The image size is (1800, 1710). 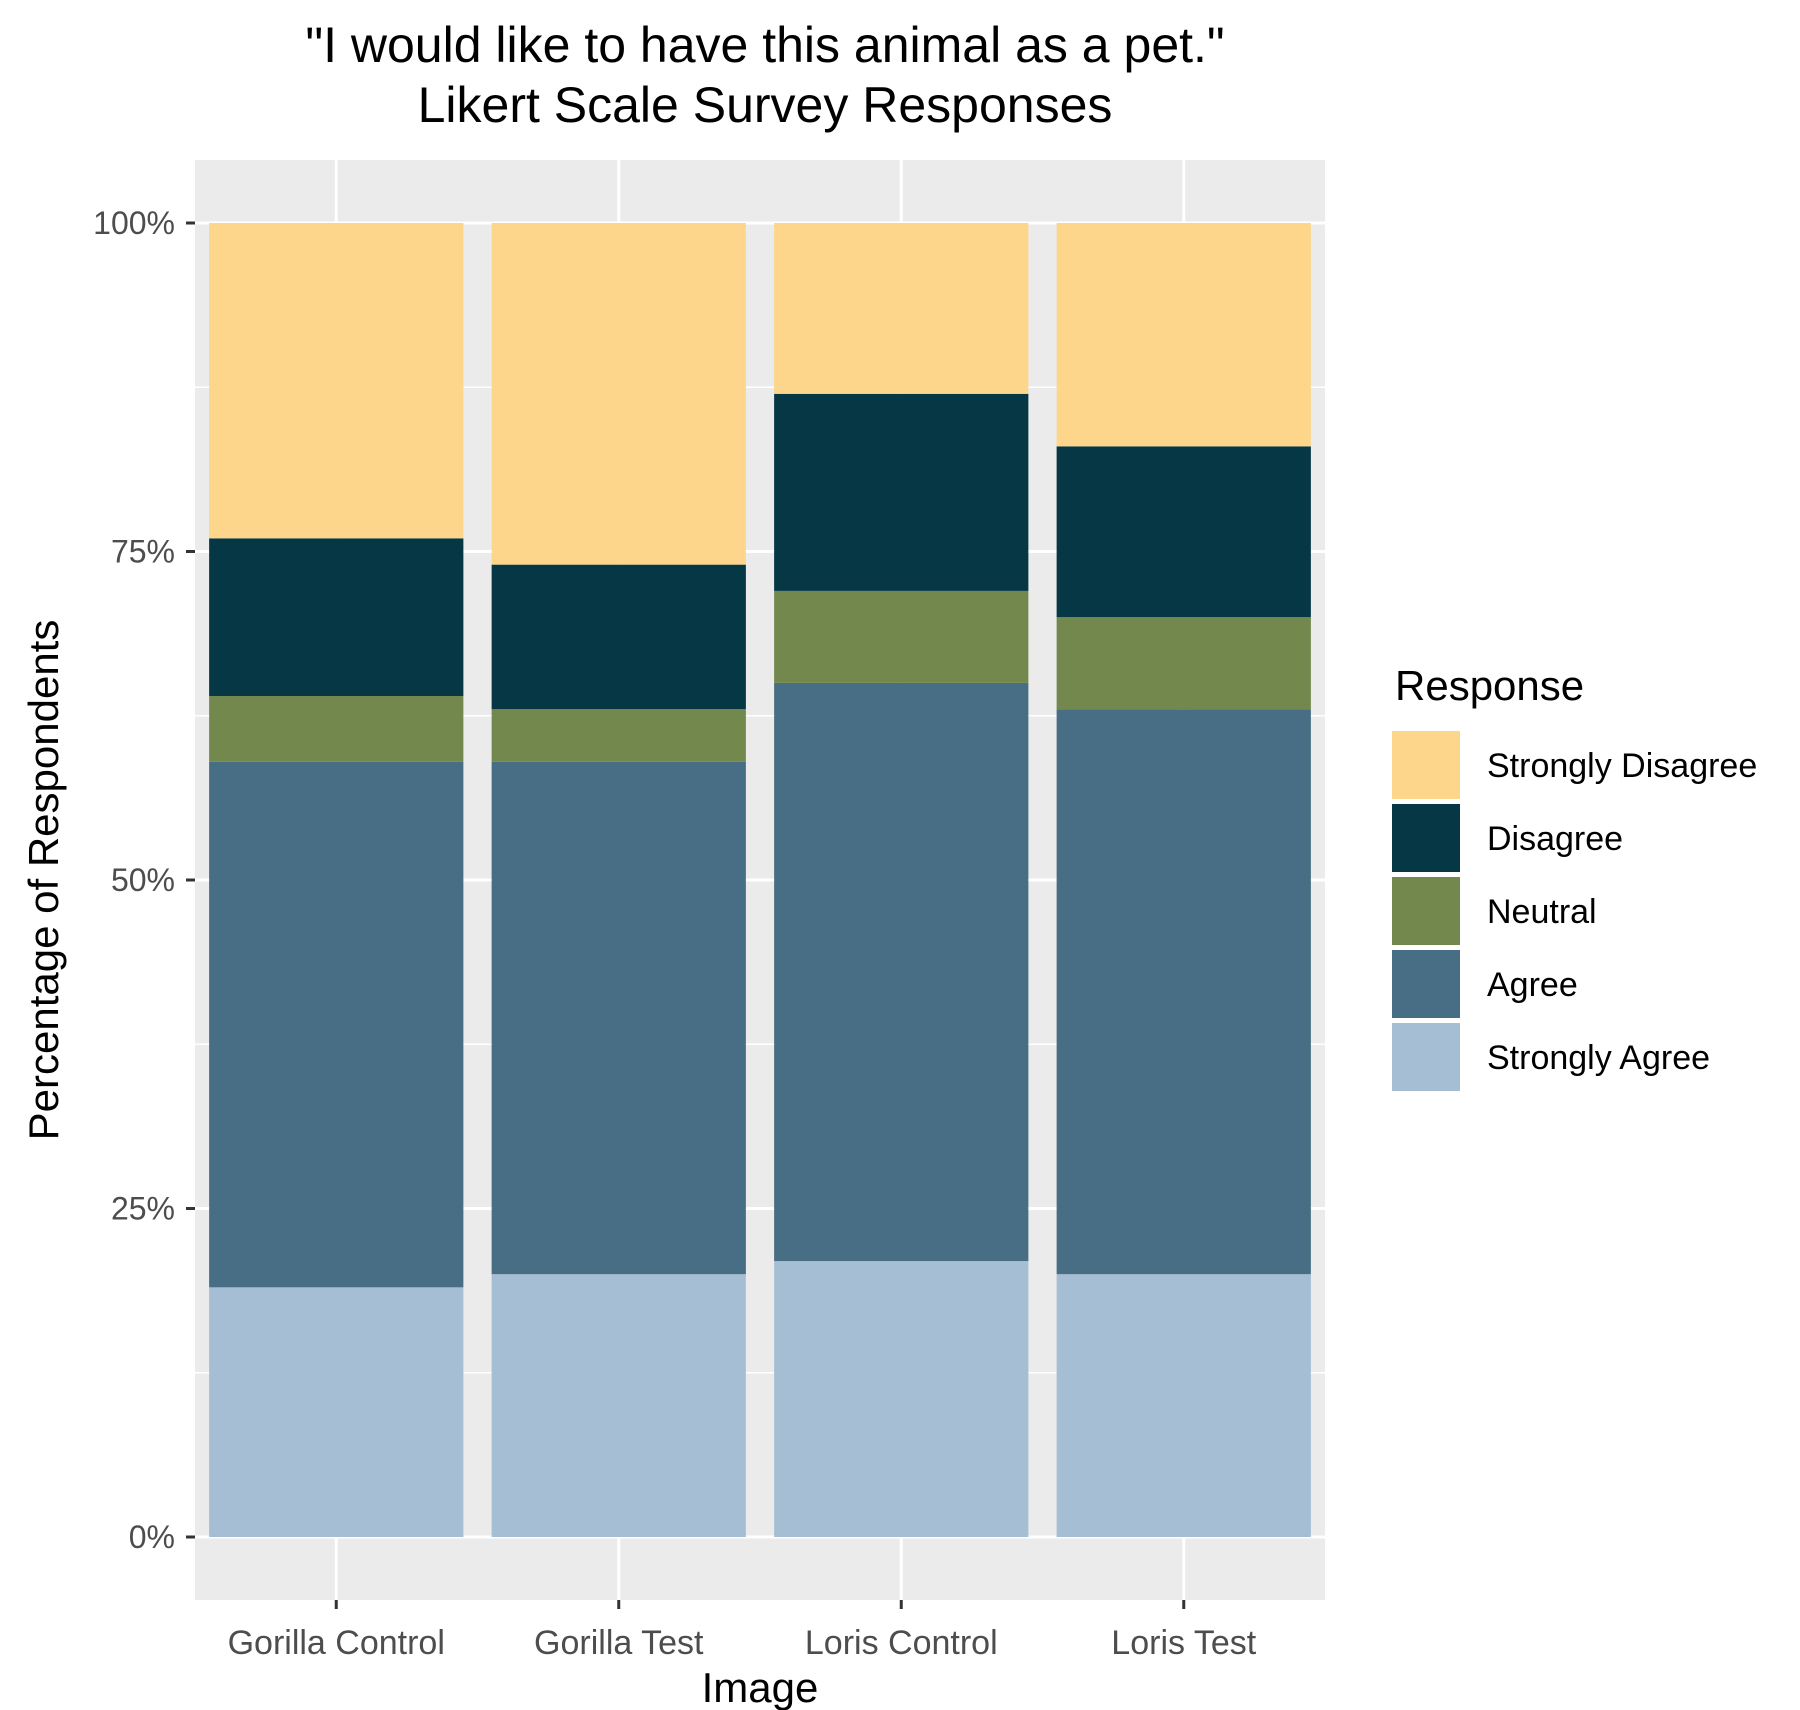 I want to click on x-tick-label: Loris Test, so click(x=1183, y=1643).